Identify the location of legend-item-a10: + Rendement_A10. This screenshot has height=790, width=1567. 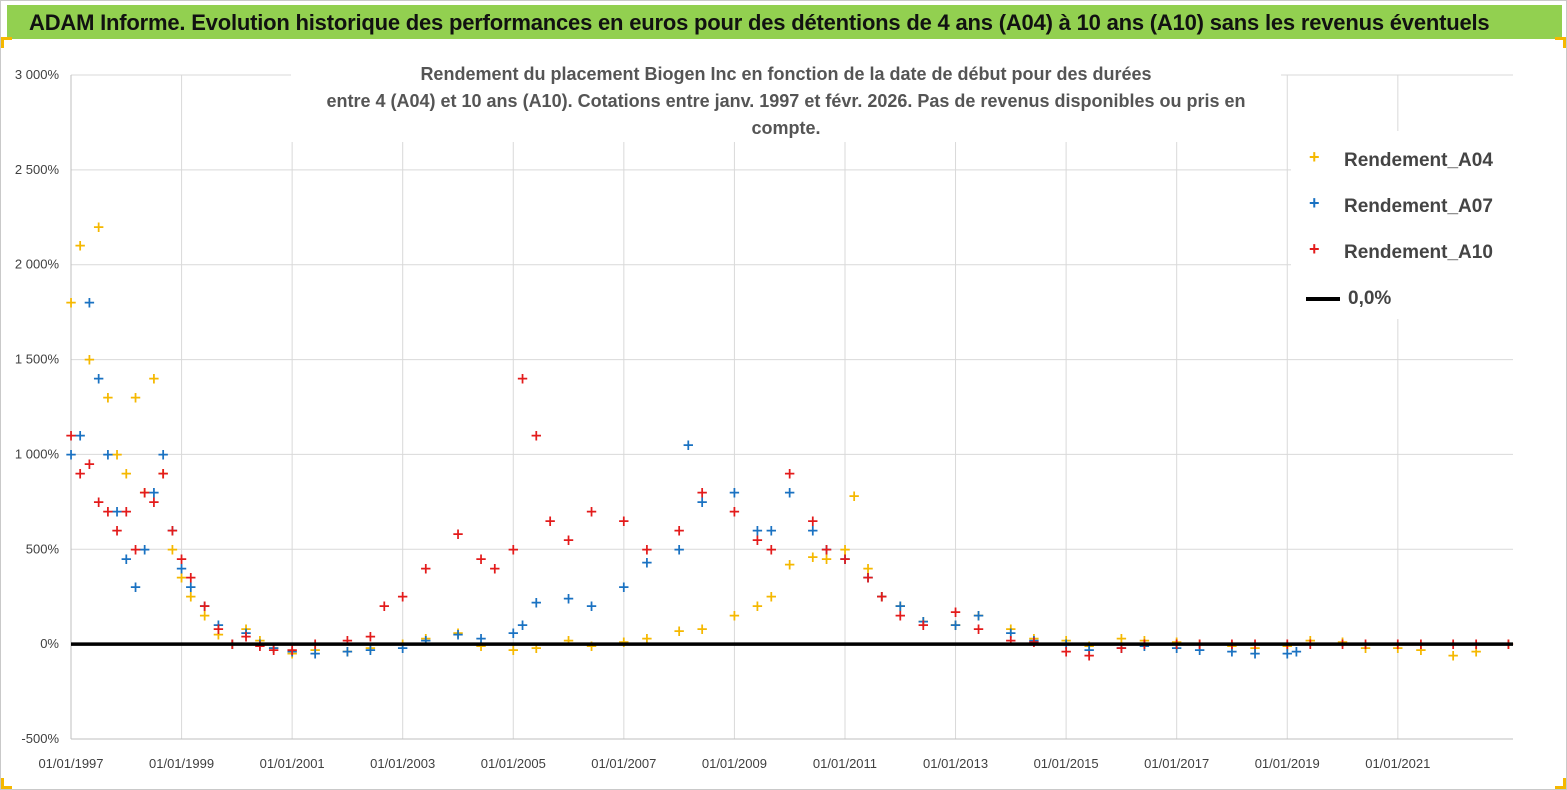
(1403, 253).